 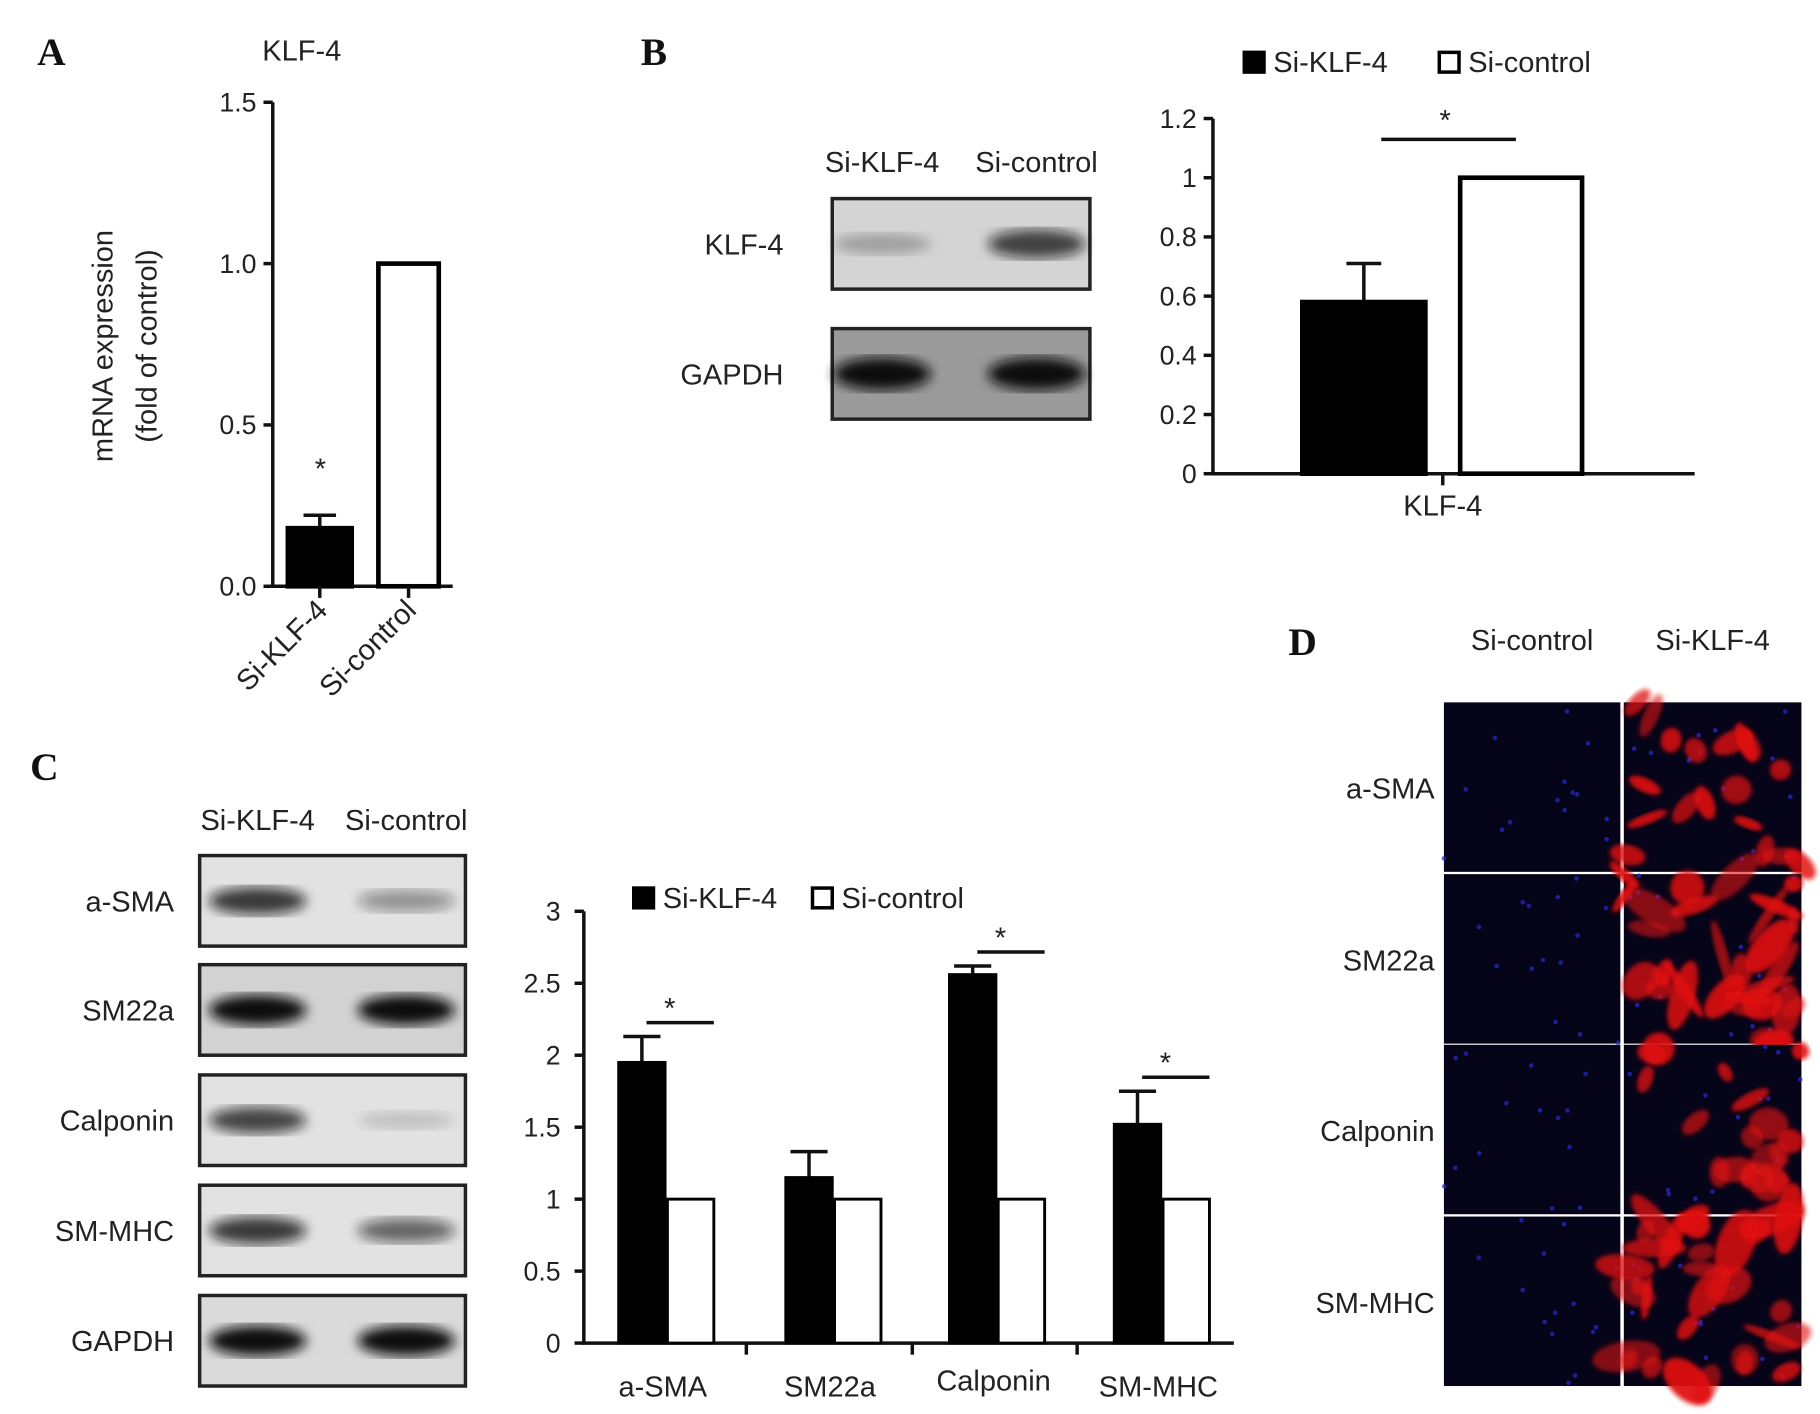 What do you see at coordinates (1532, 787) in the screenshot?
I see `fluor-image` at bounding box center [1532, 787].